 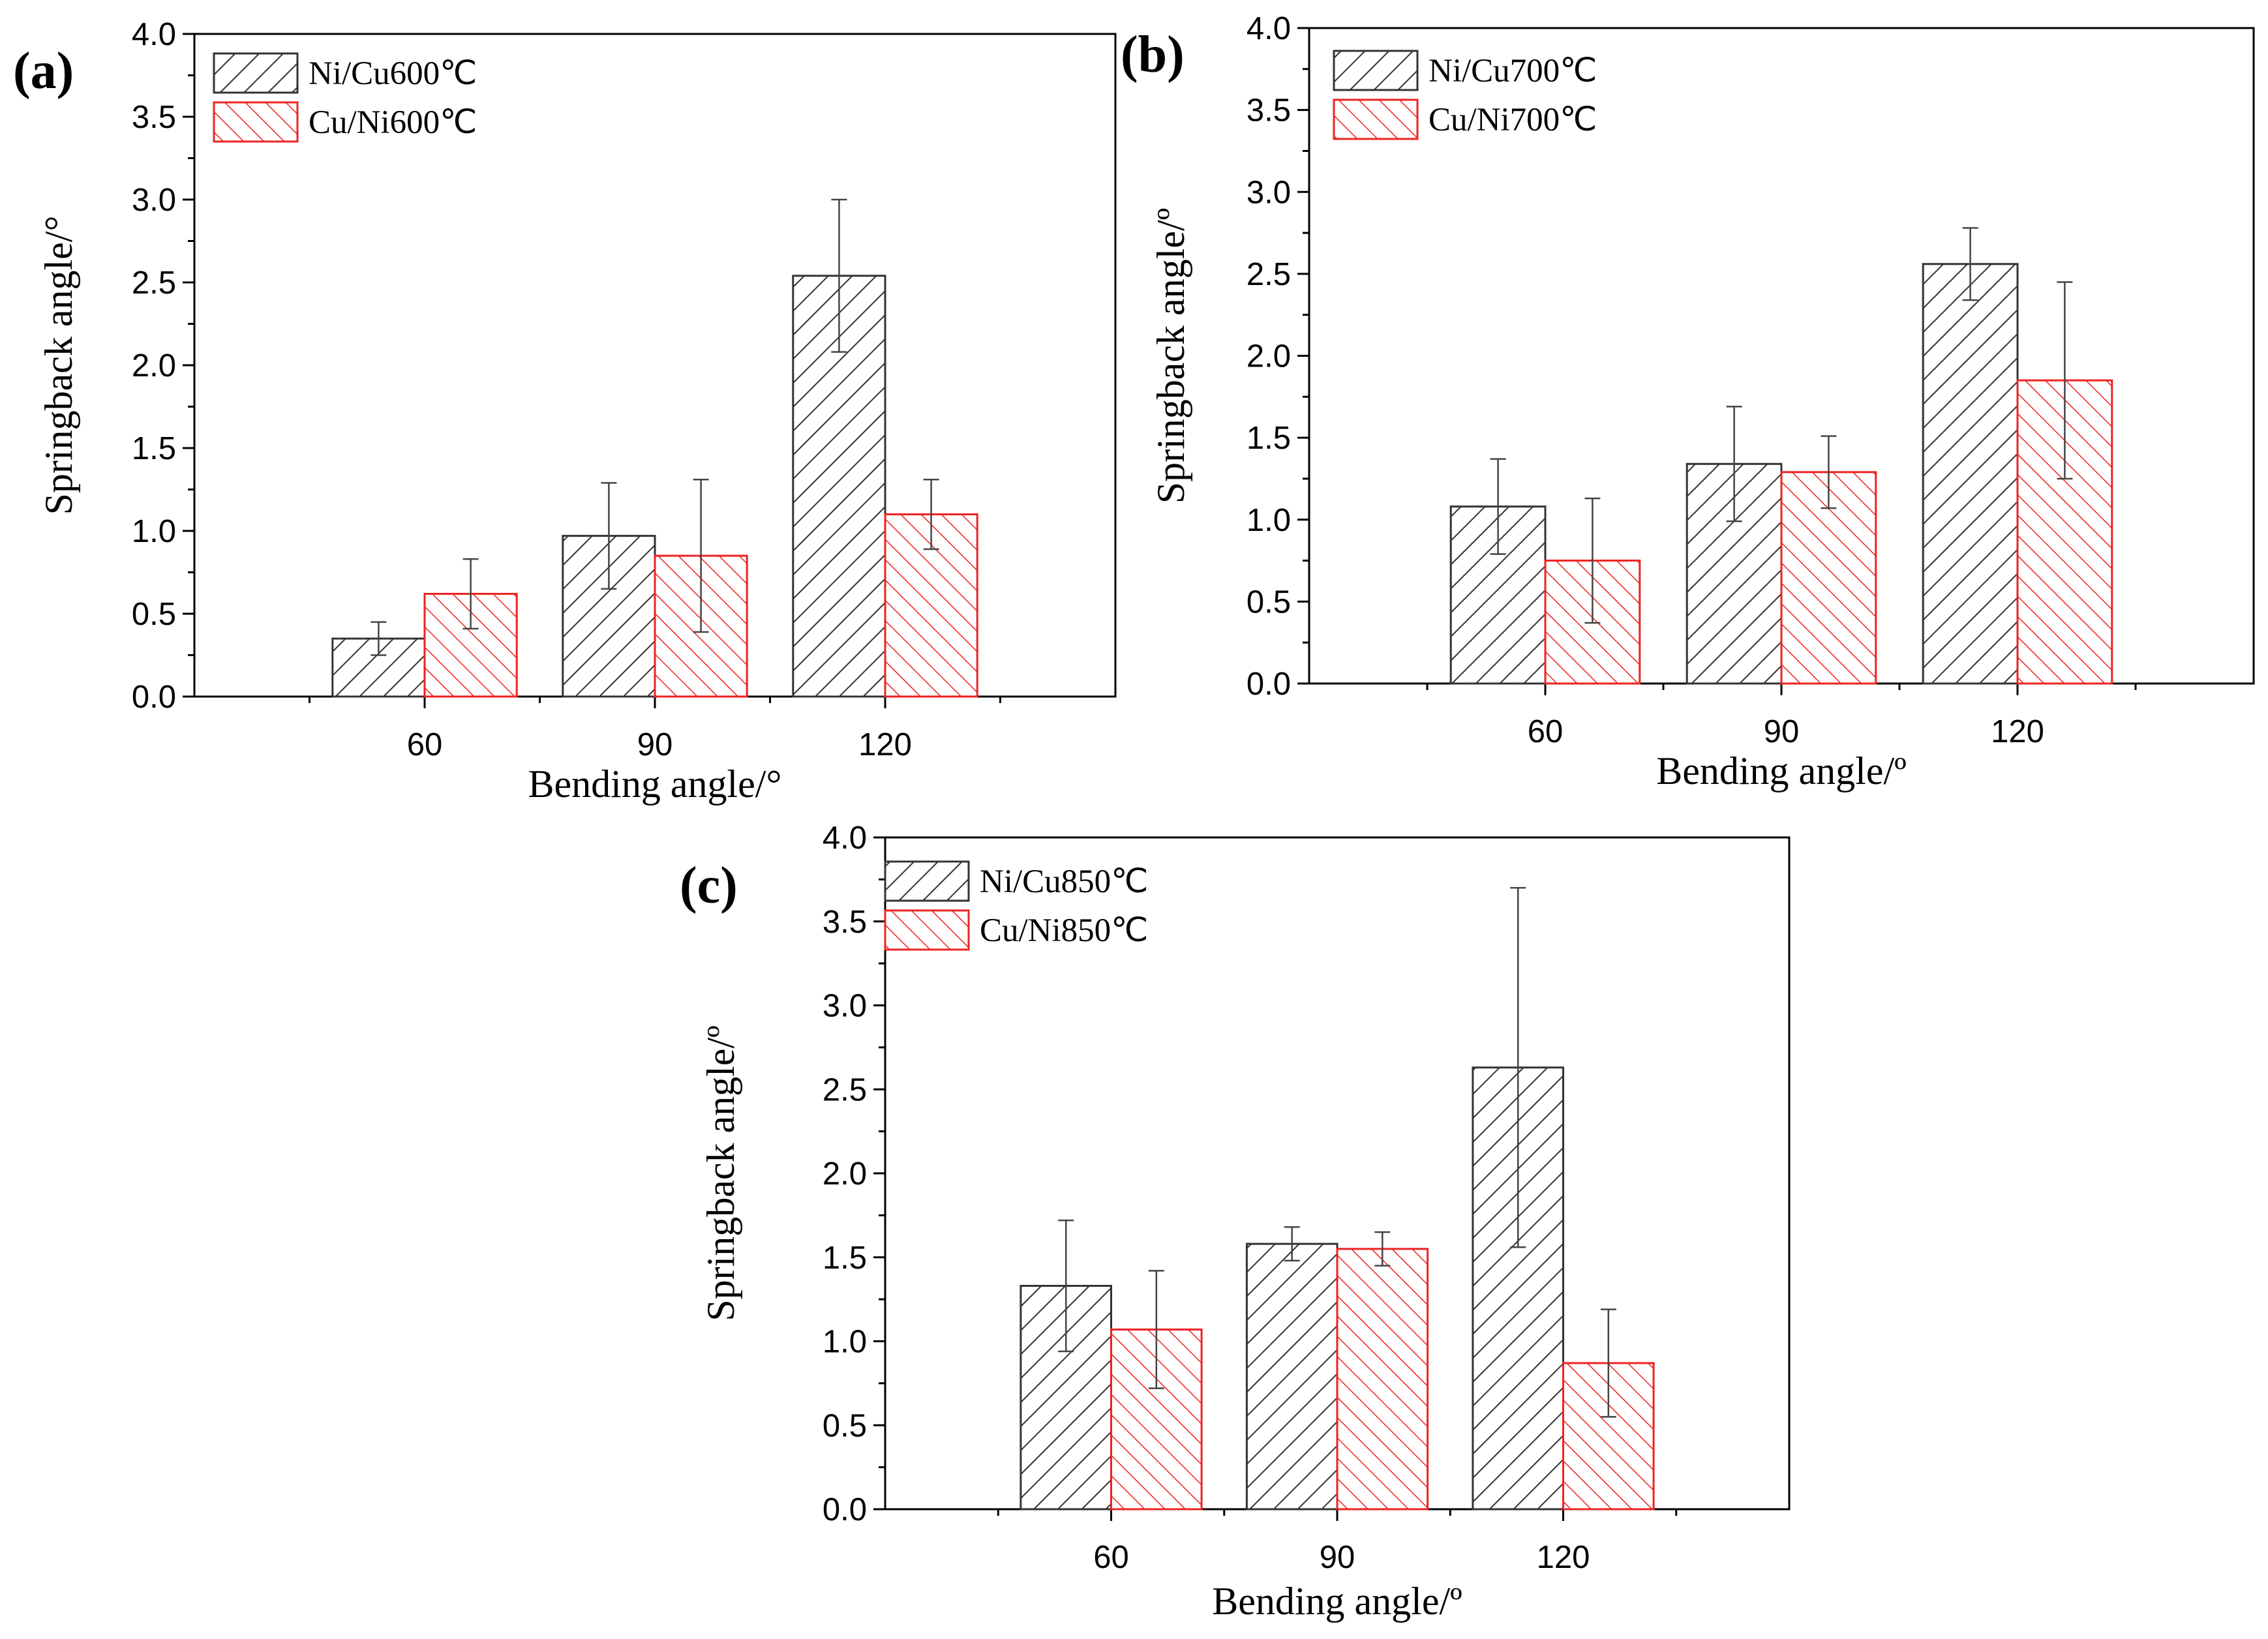 I want to click on legend-label: Cu/Ni600℃, so click(x=393, y=122).